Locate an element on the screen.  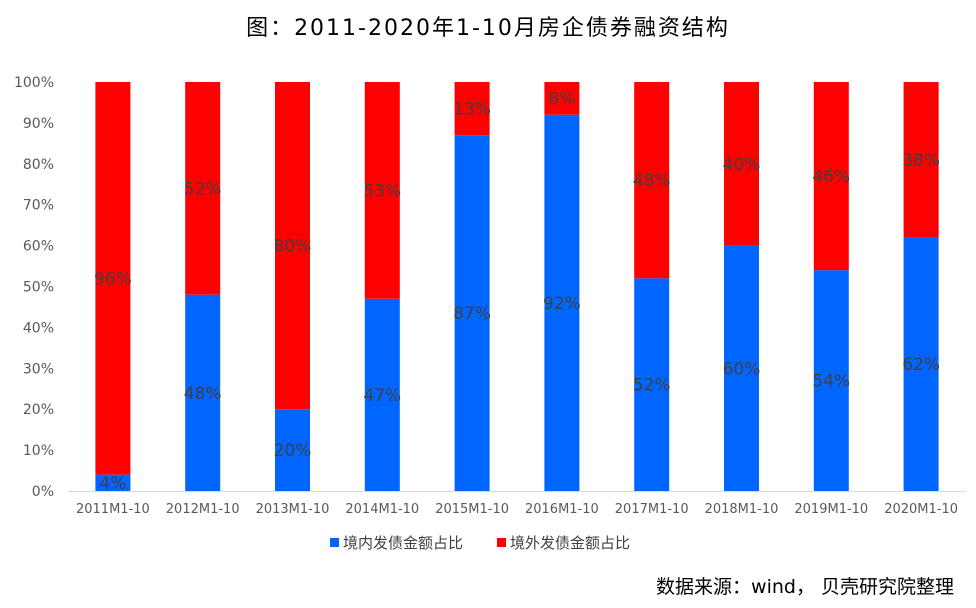
data-label: 47% is located at coordinates (382, 396).